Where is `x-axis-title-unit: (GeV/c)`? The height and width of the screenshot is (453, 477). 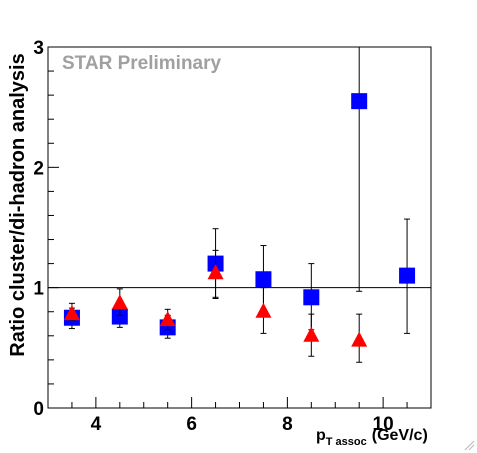
x-axis-title-unit: (GeV/c) is located at coordinates (400, 435).